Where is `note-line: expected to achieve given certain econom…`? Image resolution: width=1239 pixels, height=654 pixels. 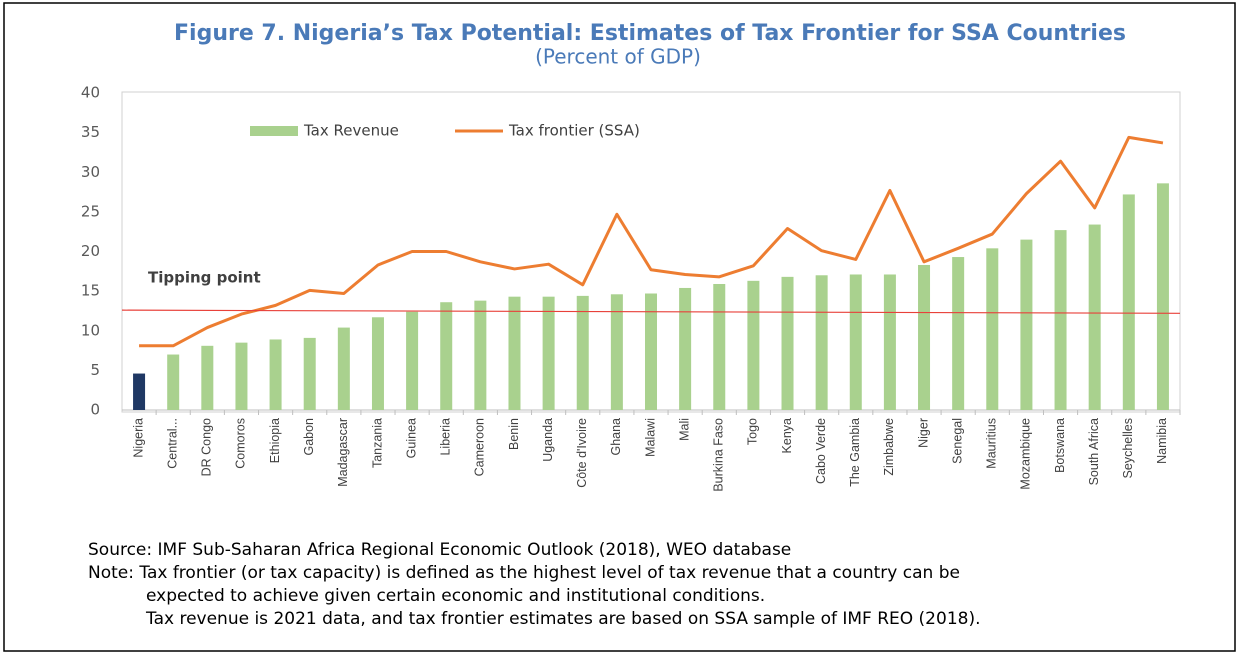
note-line: expected to achieve given certain econom… is located at coordinates (455, 596).